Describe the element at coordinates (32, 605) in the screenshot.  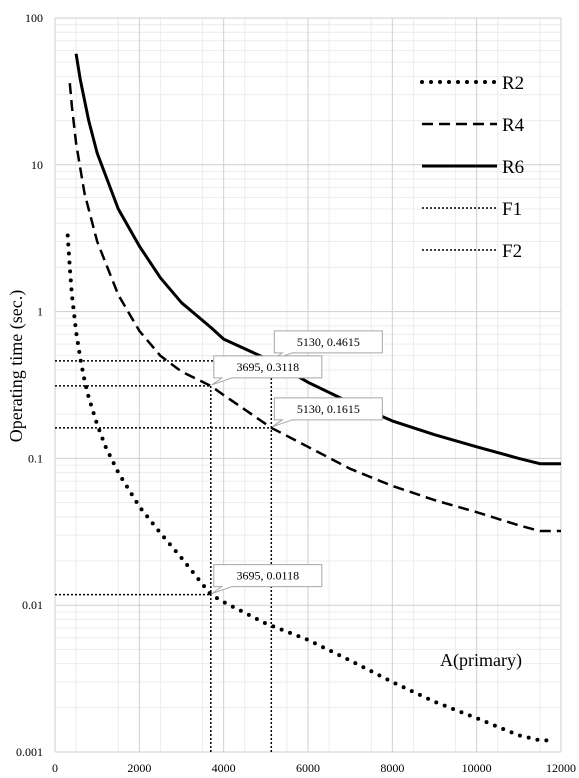
I see `y-tick-label: 0.01` at that location.